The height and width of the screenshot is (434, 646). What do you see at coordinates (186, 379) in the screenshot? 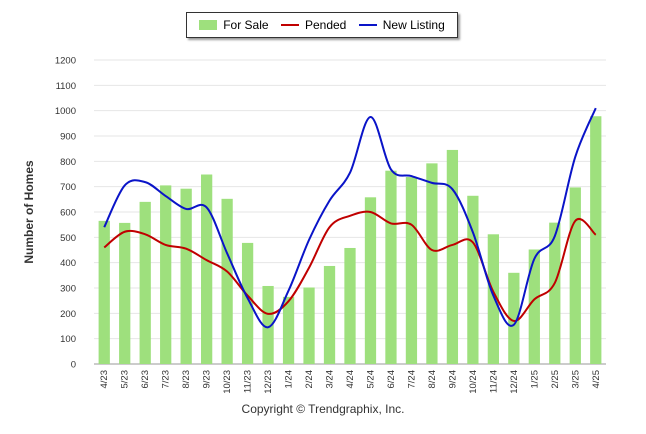
I see `x-tick-label: 8/23` at bounding box center [186, 379].